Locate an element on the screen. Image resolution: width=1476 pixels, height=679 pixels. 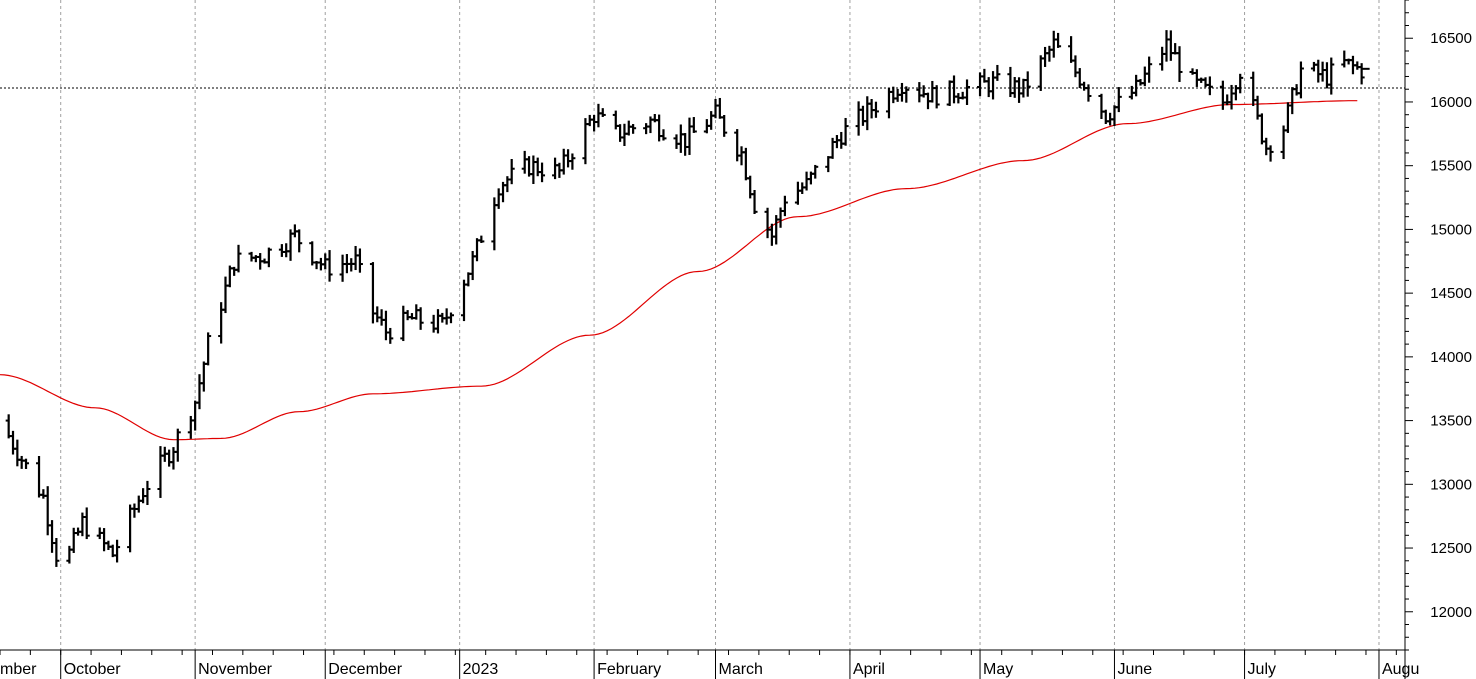
y-tick-label: 13000 is located at coordinates (1451, 484).